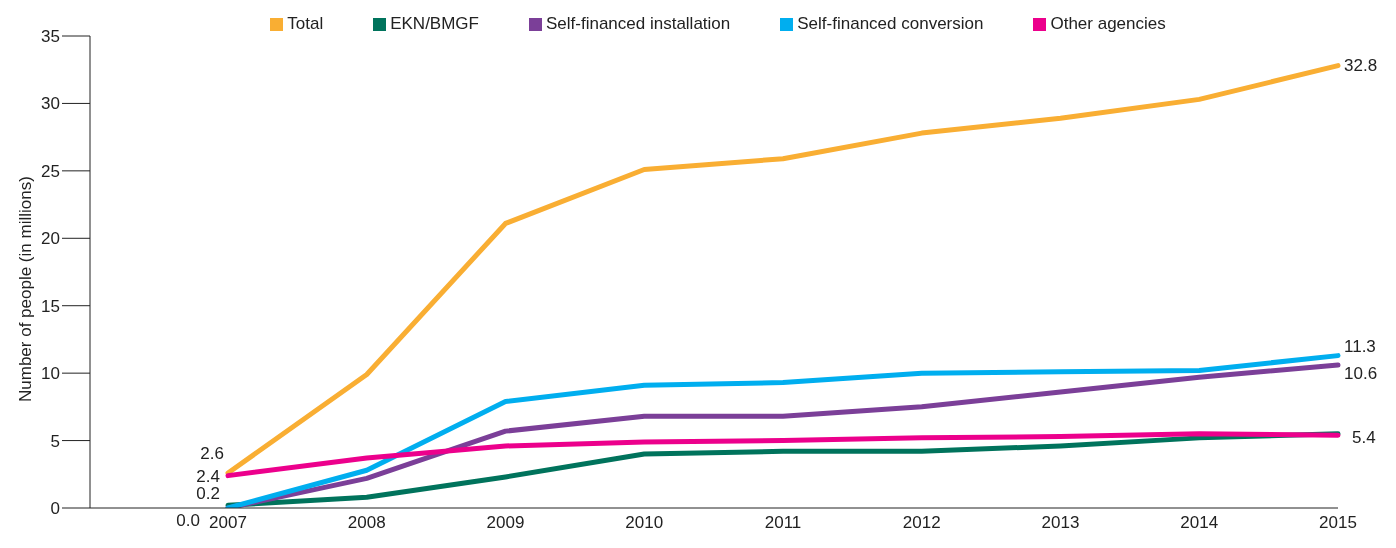  I want to click on legend-label: EKN/BMGF, so click(434, 23).